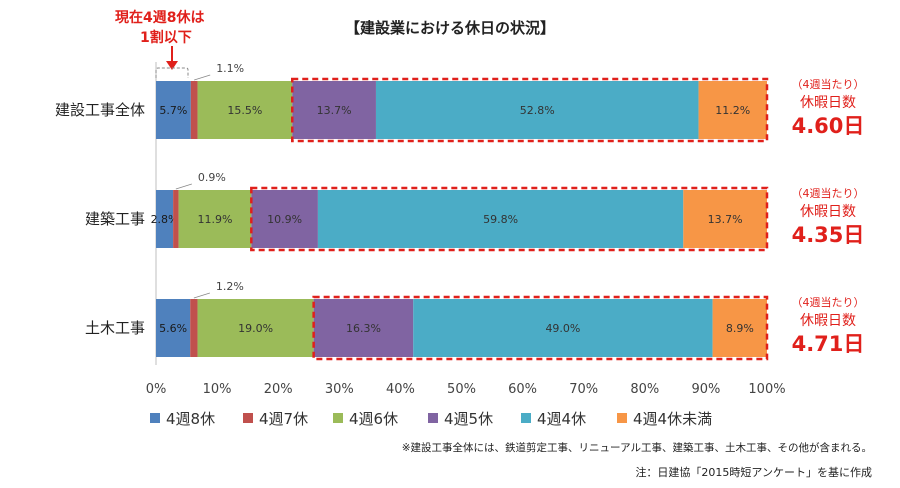 The width and height of the screenshot is (900, 488). Describe the element at coordinates (450, 28) in the screenshot. I see `chart-title: 【建設業における休日の状況】` at that location.